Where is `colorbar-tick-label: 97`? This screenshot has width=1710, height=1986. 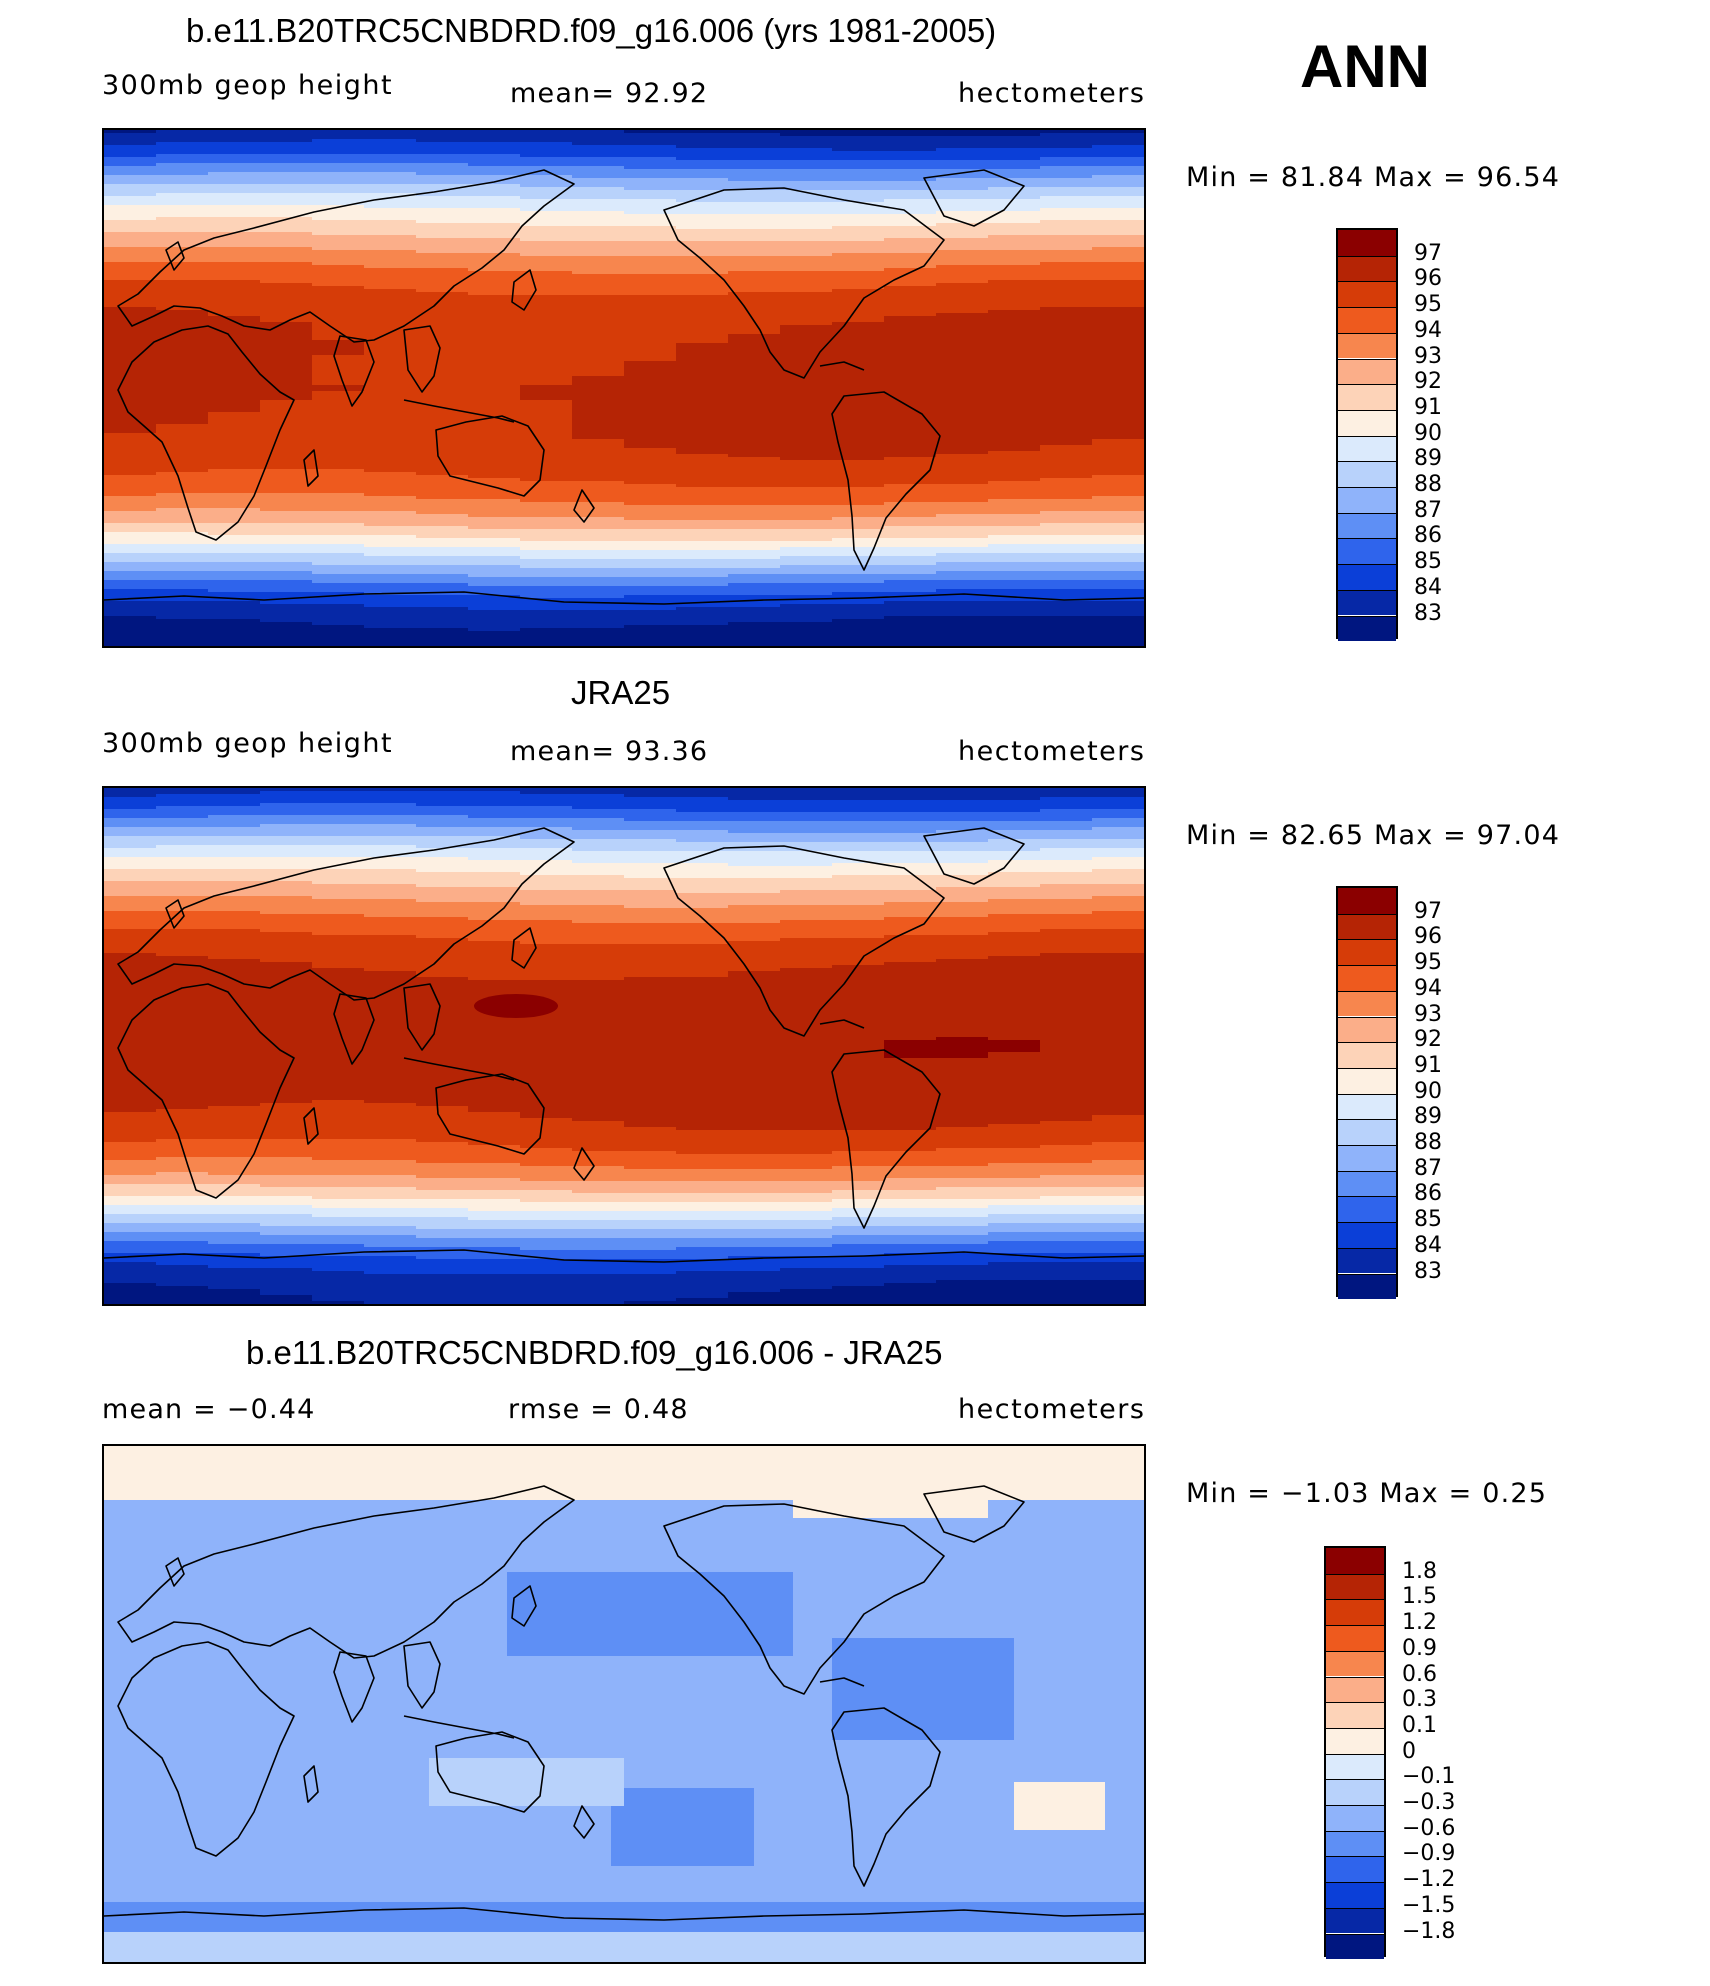
colorbar-tick-label: 97 is located at coordinates (1428, 253).